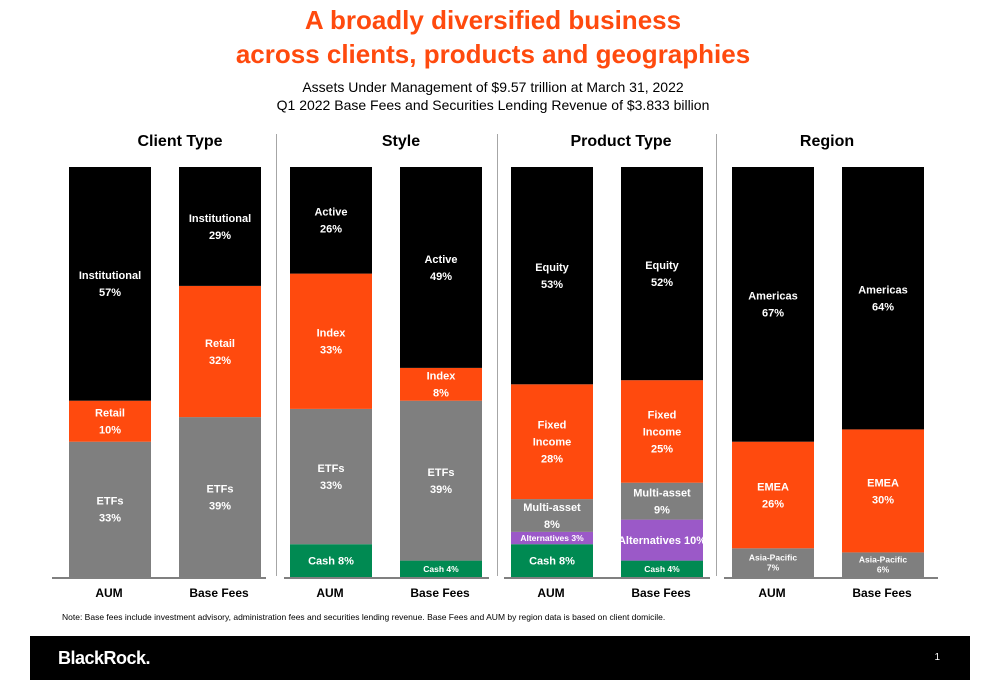  I want to click on bar-segment-label: Equity 53%, so click(552, 276).